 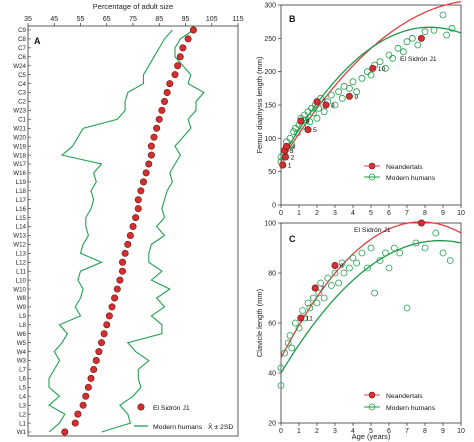 I want to click on x-tick-label: 115, so click(x=237, y=19).